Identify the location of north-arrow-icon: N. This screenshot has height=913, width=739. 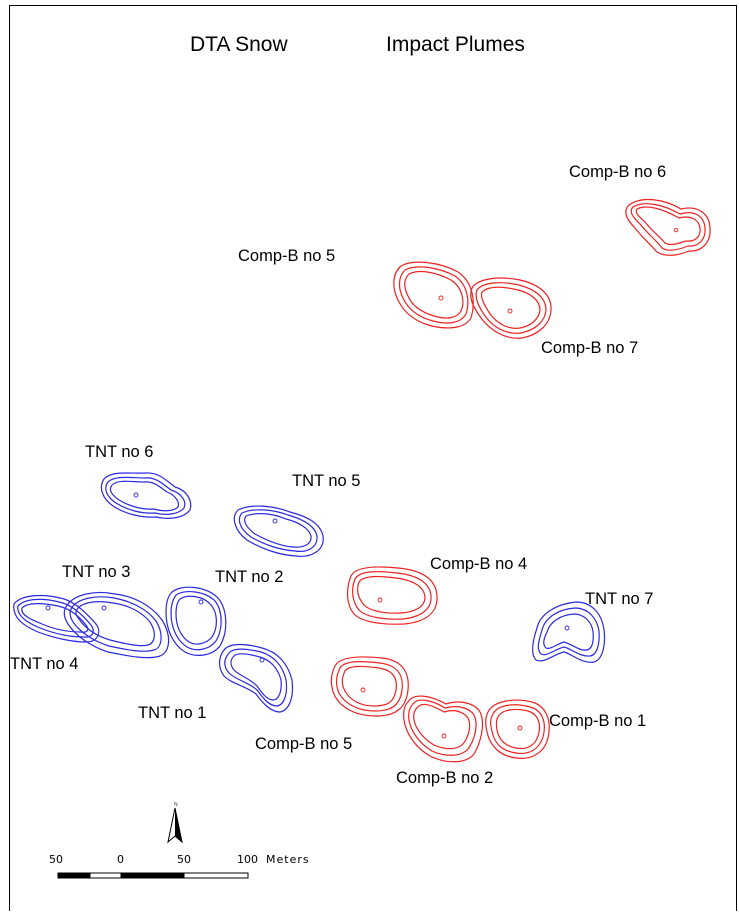
(175, 823).